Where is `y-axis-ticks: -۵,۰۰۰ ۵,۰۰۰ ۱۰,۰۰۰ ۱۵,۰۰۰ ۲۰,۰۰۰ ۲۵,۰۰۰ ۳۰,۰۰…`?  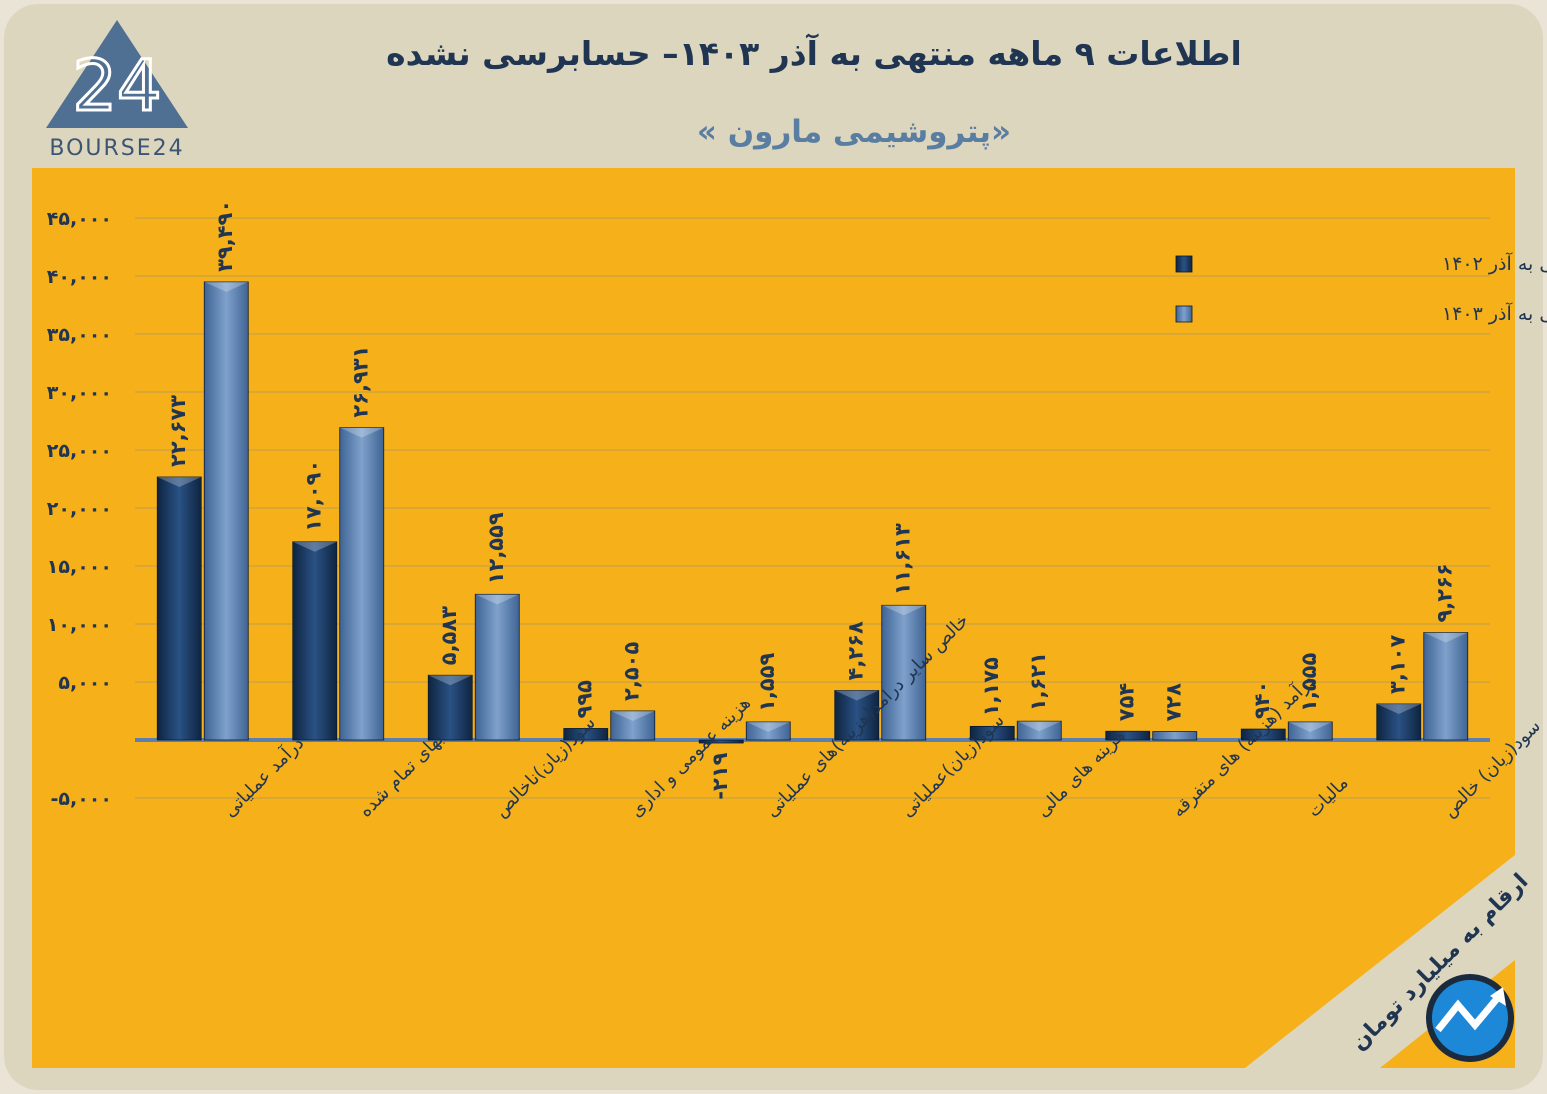 y-axis-ticks: -۵,۰۰۰ ۵,۰۰۰ ۱۰,۰۰۰ ۱۵,۰۰۰ ۲۰,۰۰۰ ۲۵,۰۰۰ ۳۰,۰۰… is located at coordinates (79, 509).